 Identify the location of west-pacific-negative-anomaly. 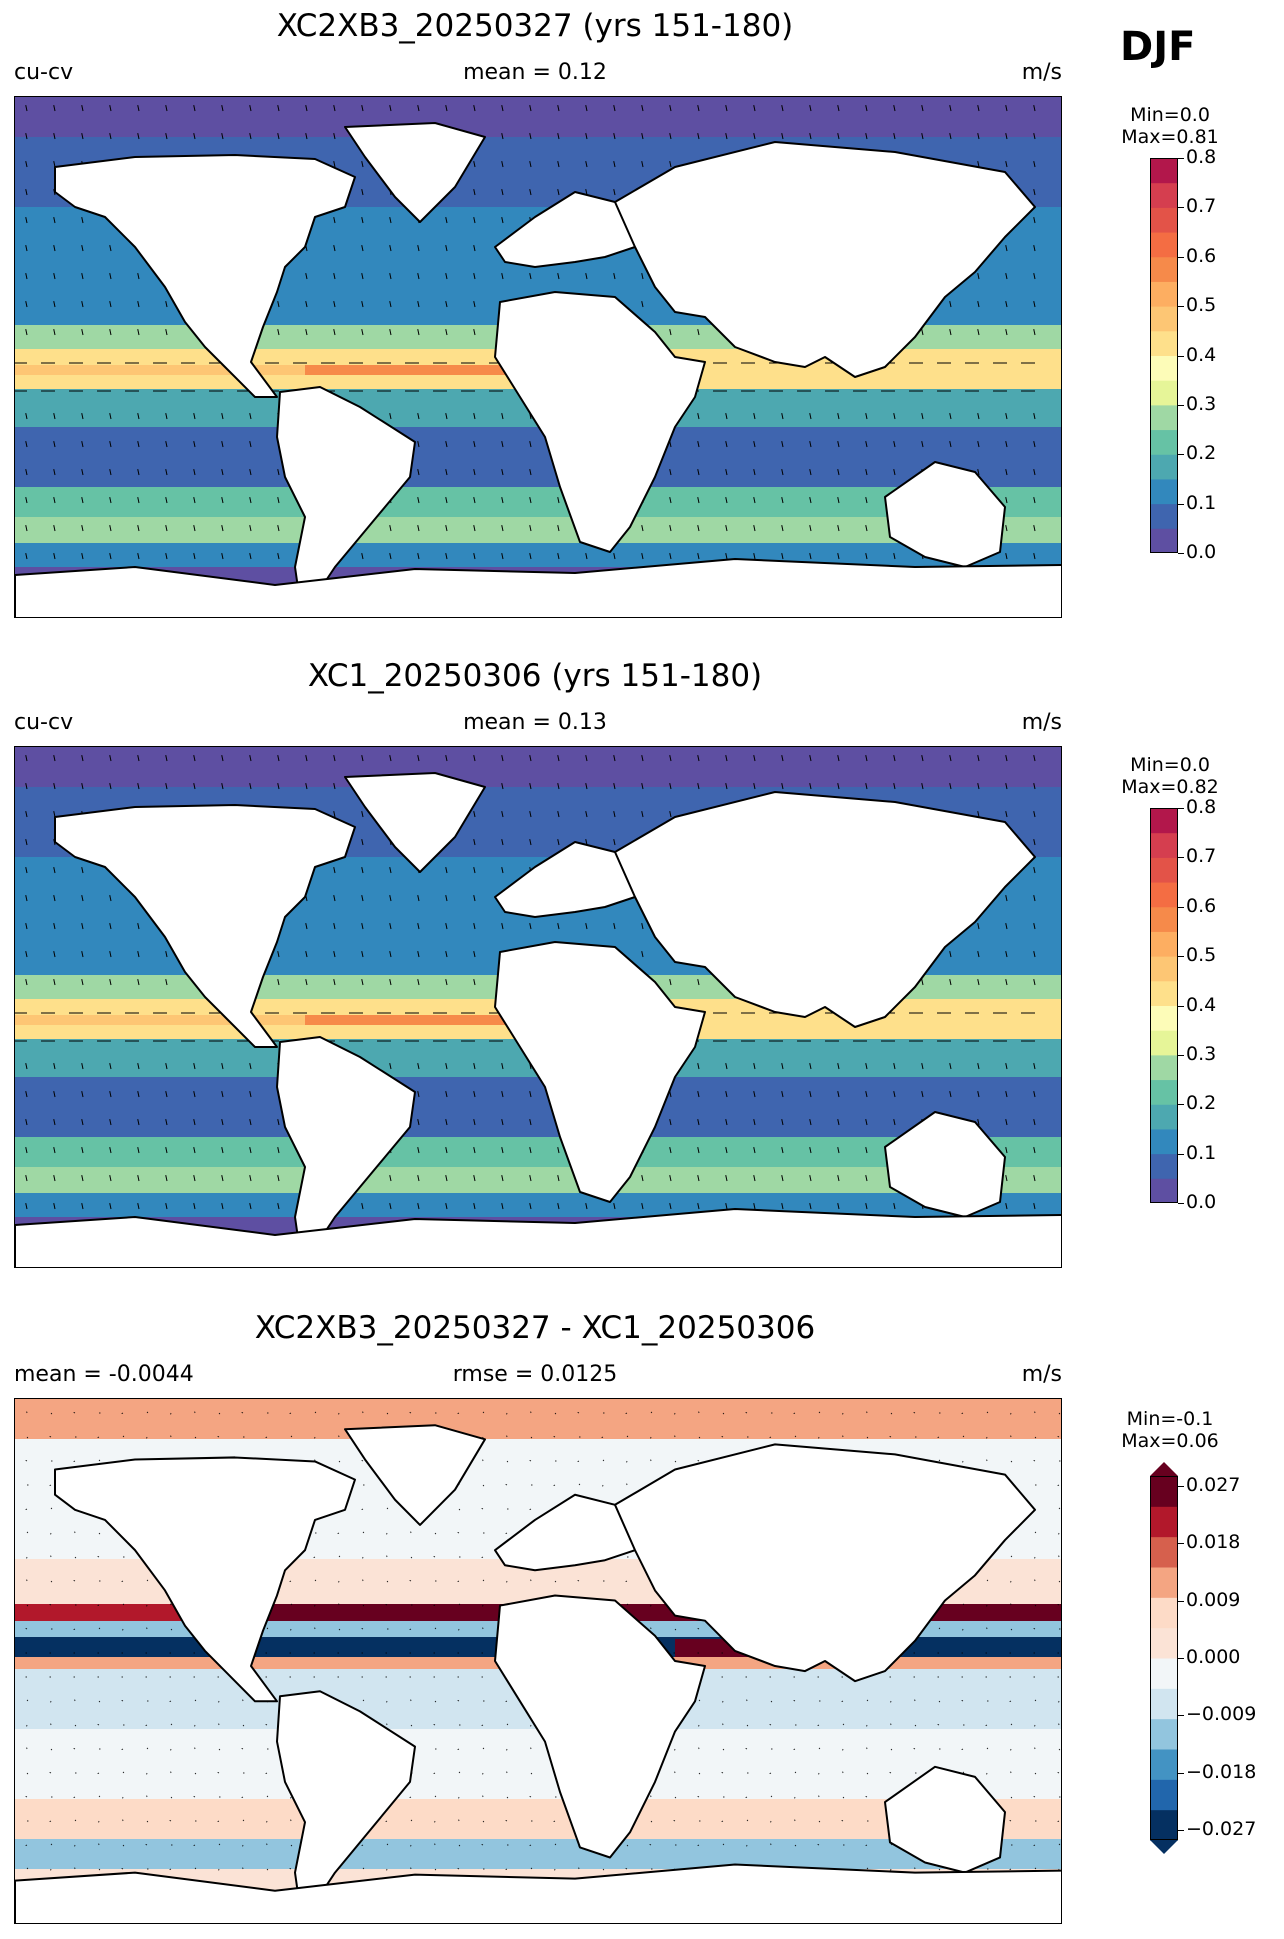
(1013, 1645).